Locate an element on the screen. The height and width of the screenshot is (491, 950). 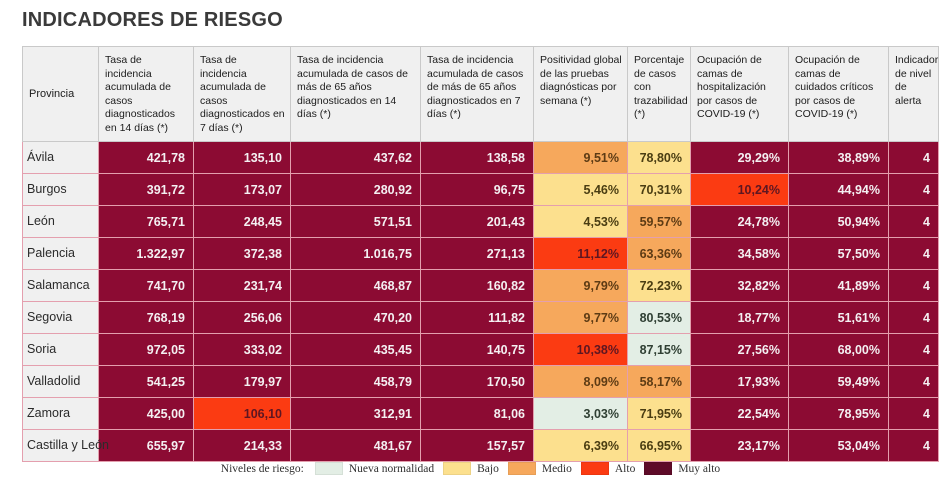
cell-value: 468,87 is located at coordinates (355, 285).